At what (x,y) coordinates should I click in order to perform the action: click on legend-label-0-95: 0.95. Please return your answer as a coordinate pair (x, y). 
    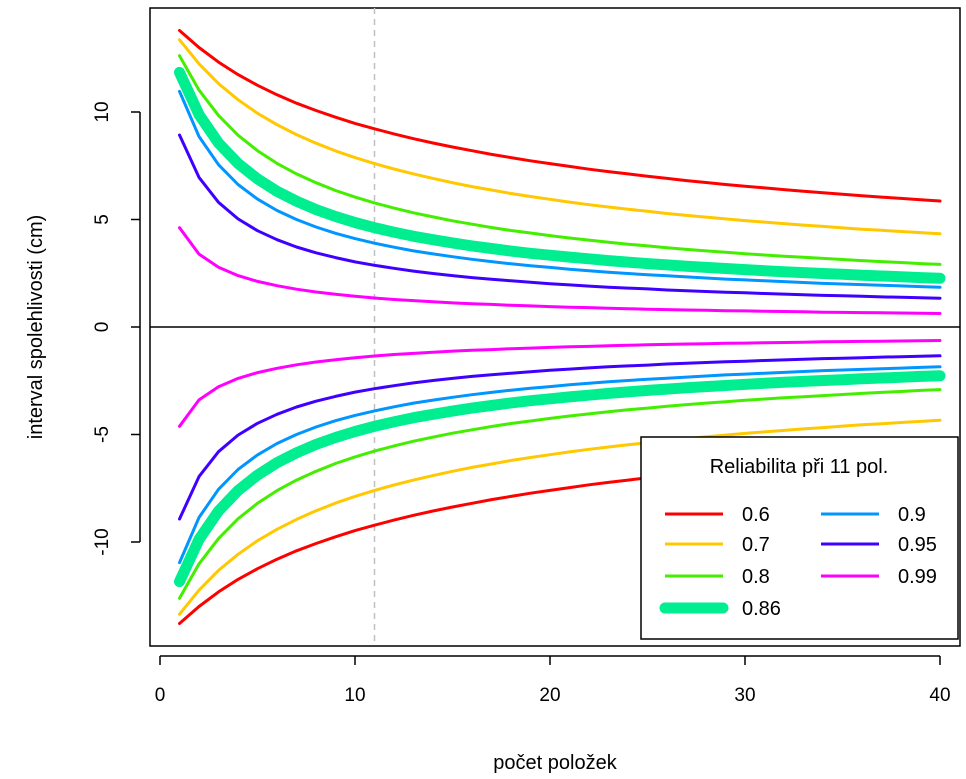
    Looking at the image, I should click on (917, 545).